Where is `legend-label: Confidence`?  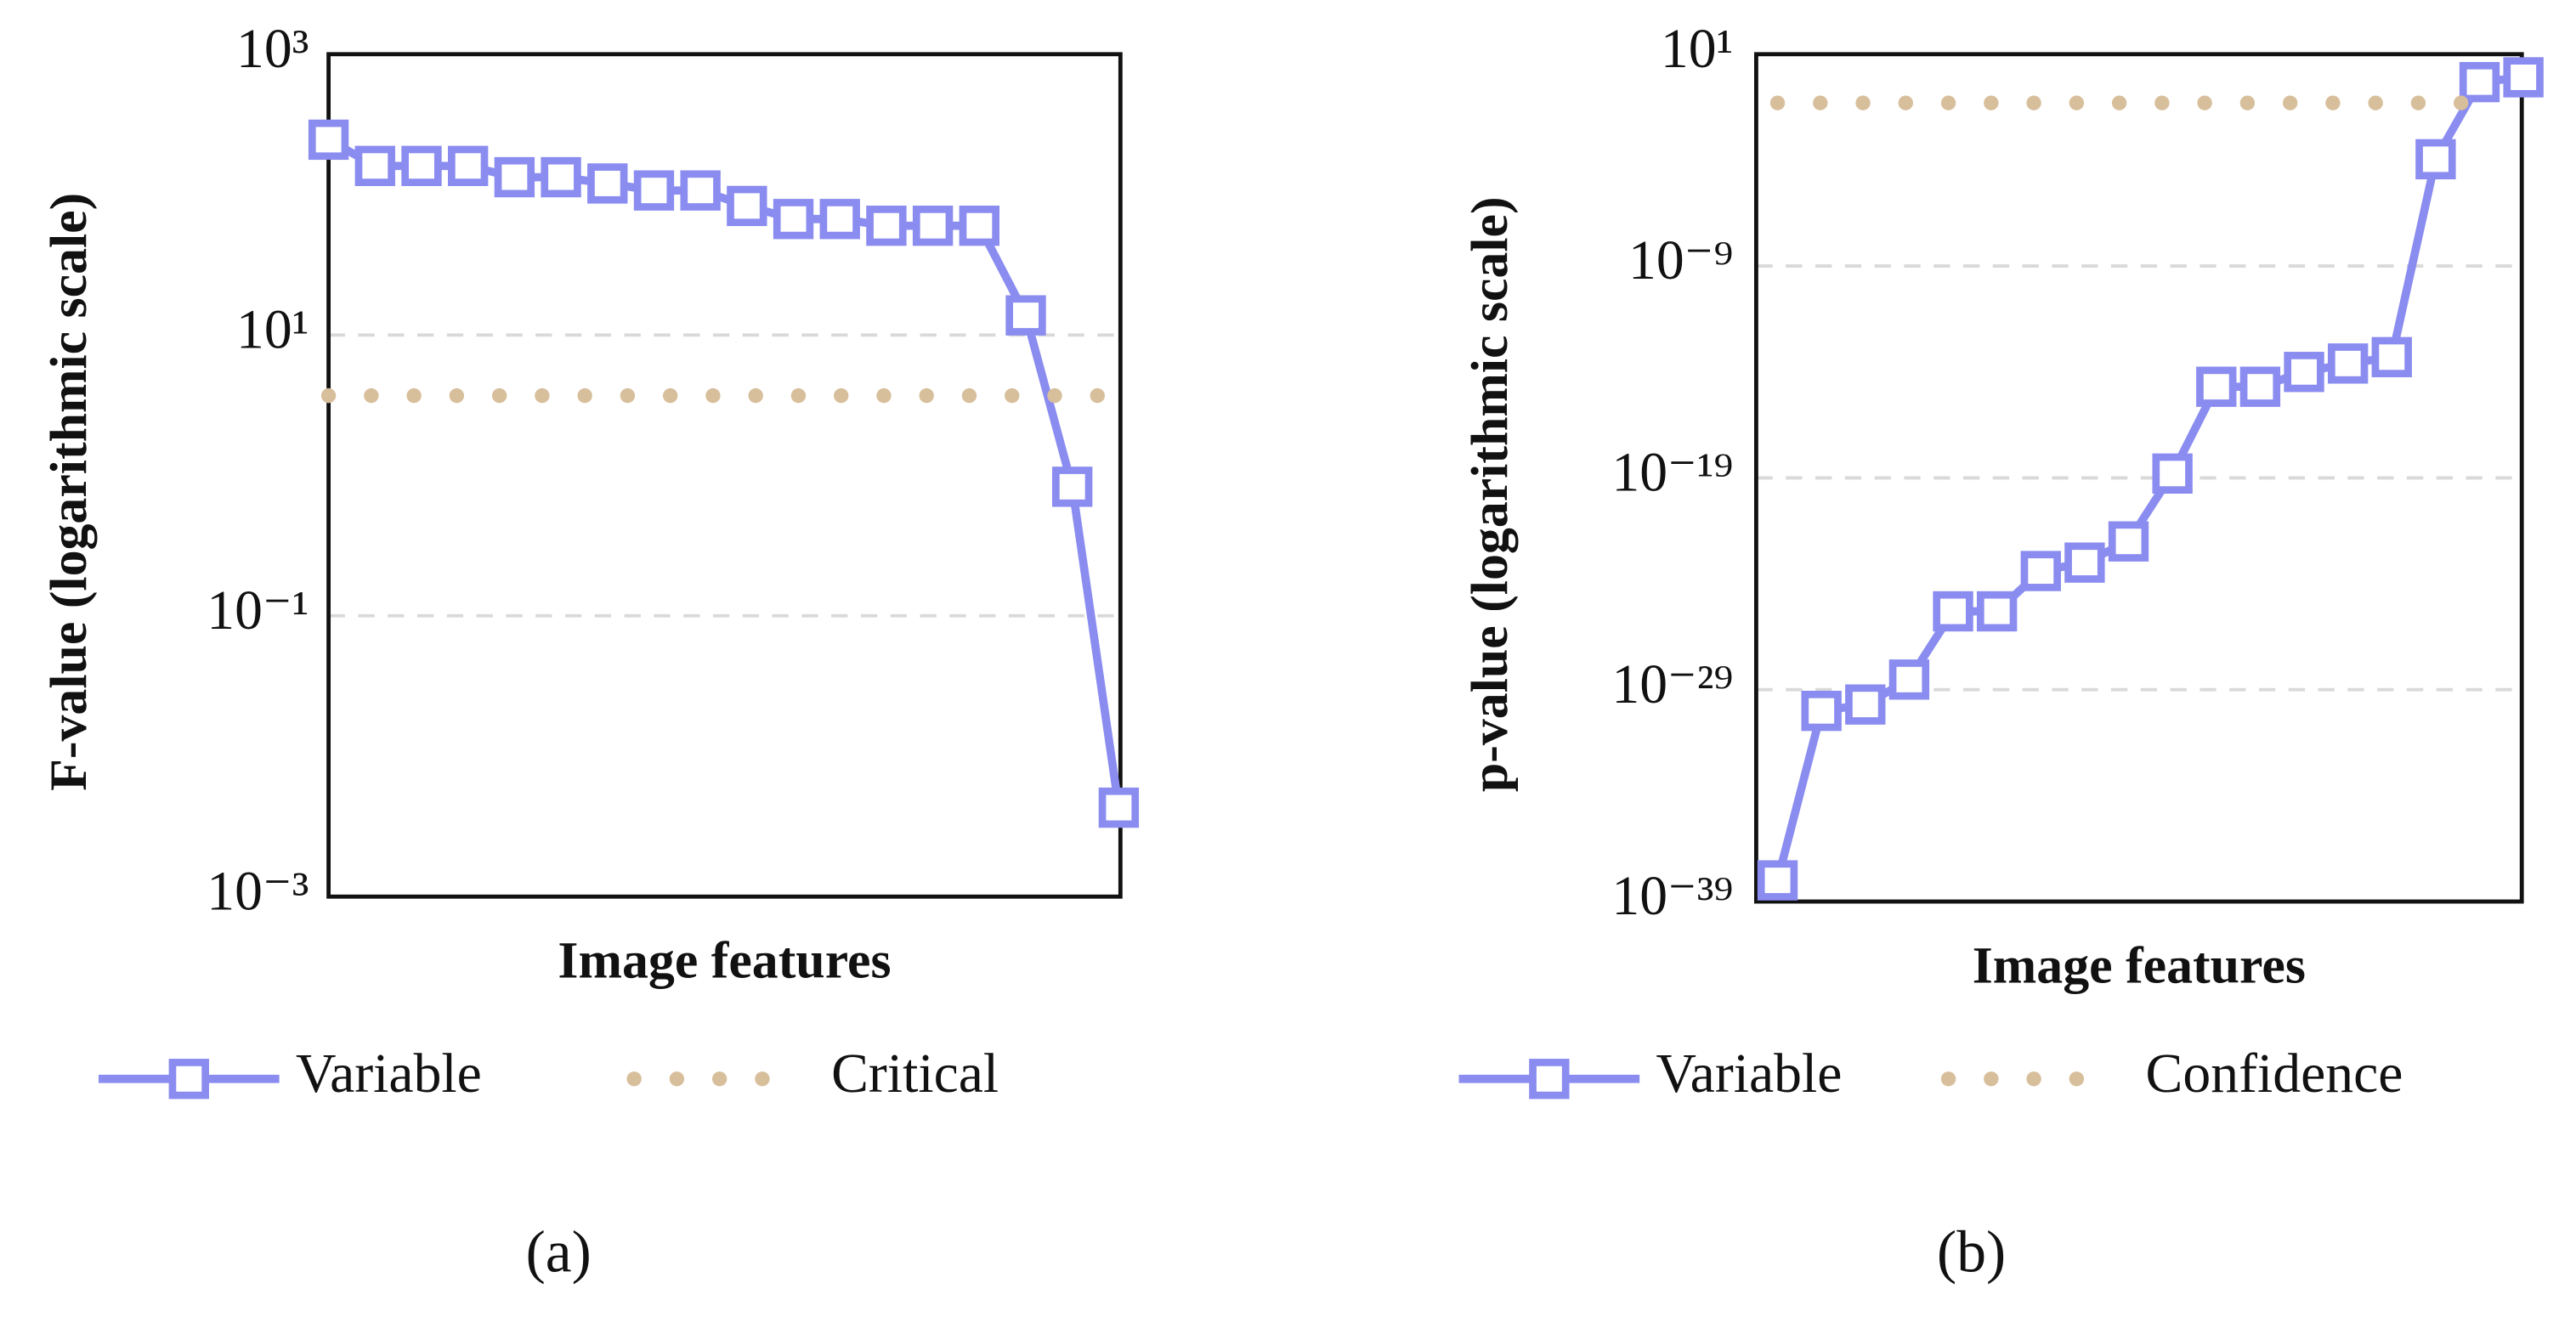
legend-label: Confidence is located at coordinates (2274, 1074).